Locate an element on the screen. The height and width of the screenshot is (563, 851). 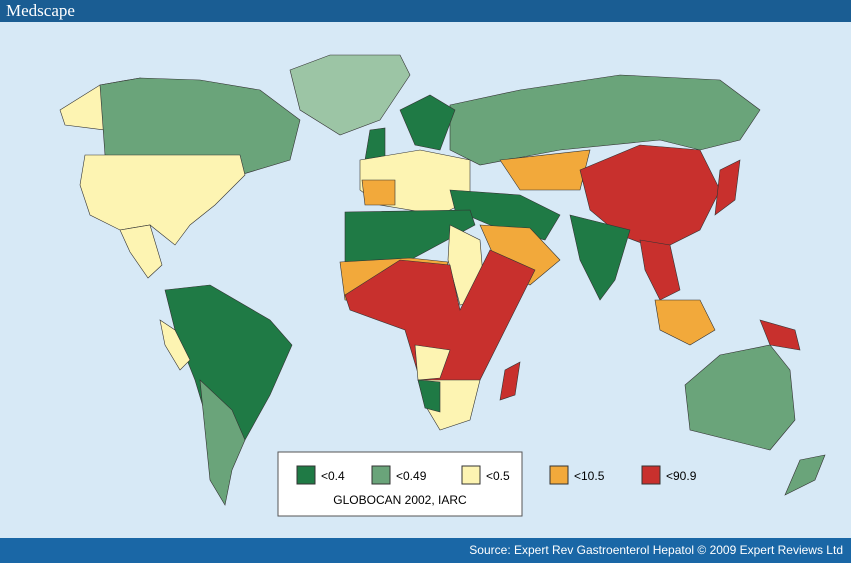
legend-box is located at coordinates (400, 484).